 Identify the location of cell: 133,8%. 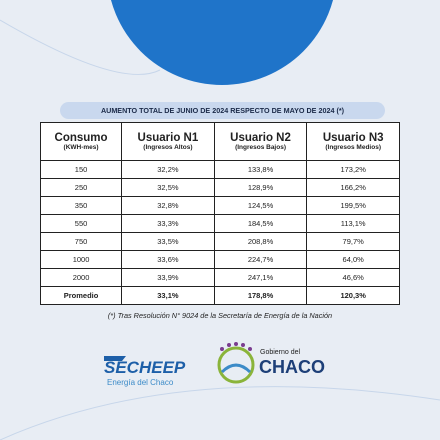
(260, 169).